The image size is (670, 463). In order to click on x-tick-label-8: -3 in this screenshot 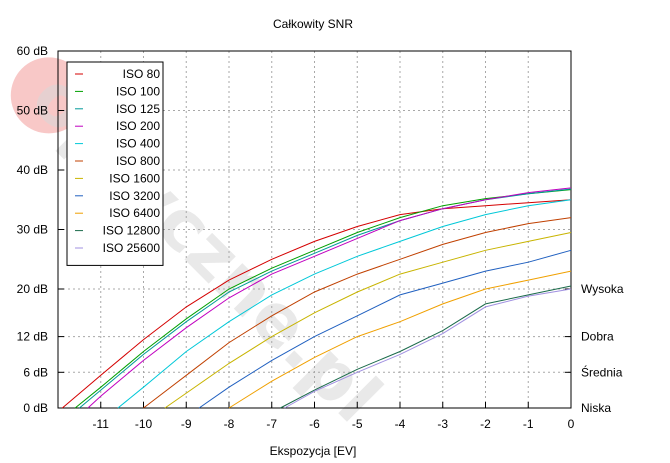, I will do `click(442, 424)`.